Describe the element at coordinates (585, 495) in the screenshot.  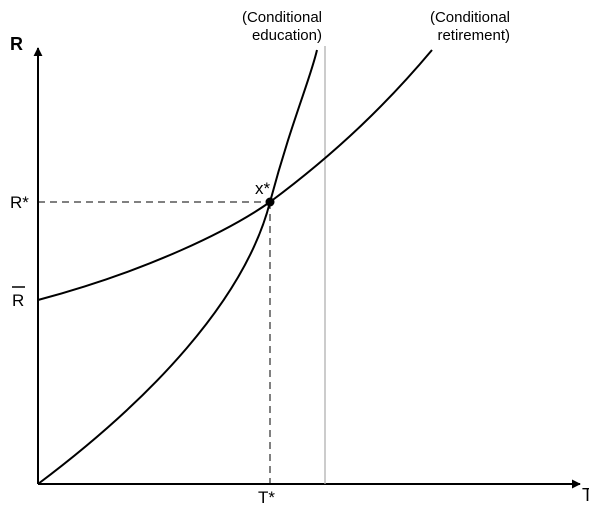
I see `x-axis-label: T` at that location.